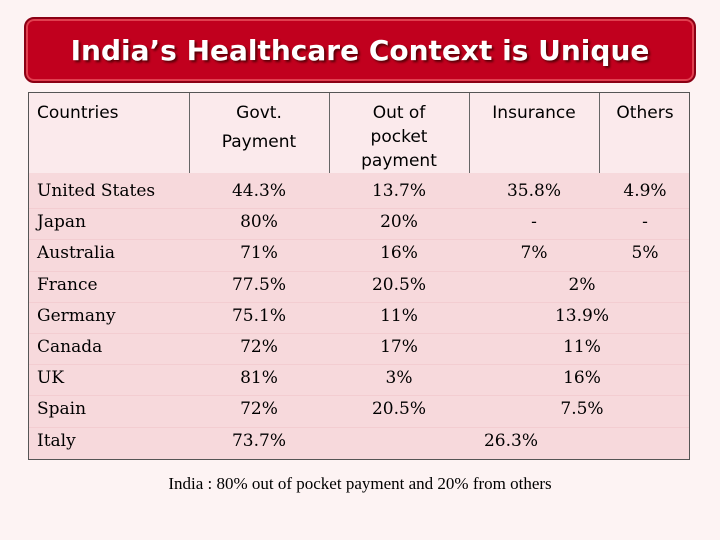 The height and width of the screenshot is (540, 720). I want to click on oop-cell: 11%, so click(399, 315).